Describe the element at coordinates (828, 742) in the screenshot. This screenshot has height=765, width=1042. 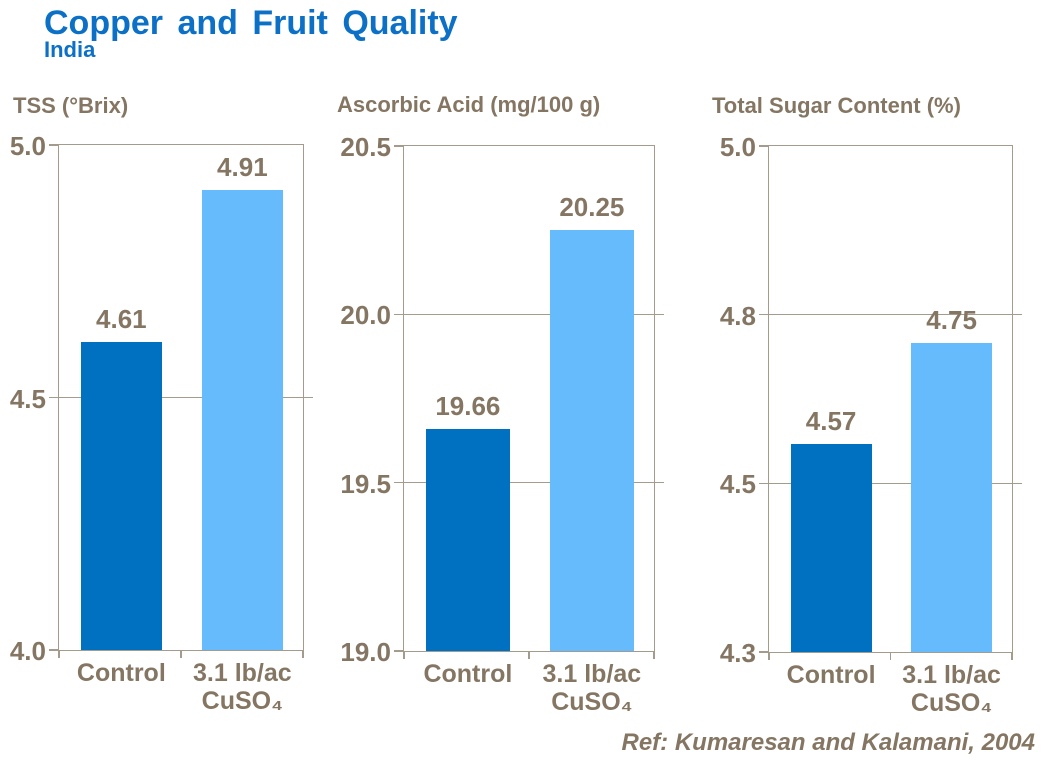
I see `reference-text: Ref: Kumaresan and Kalamani, 2004` at that location.